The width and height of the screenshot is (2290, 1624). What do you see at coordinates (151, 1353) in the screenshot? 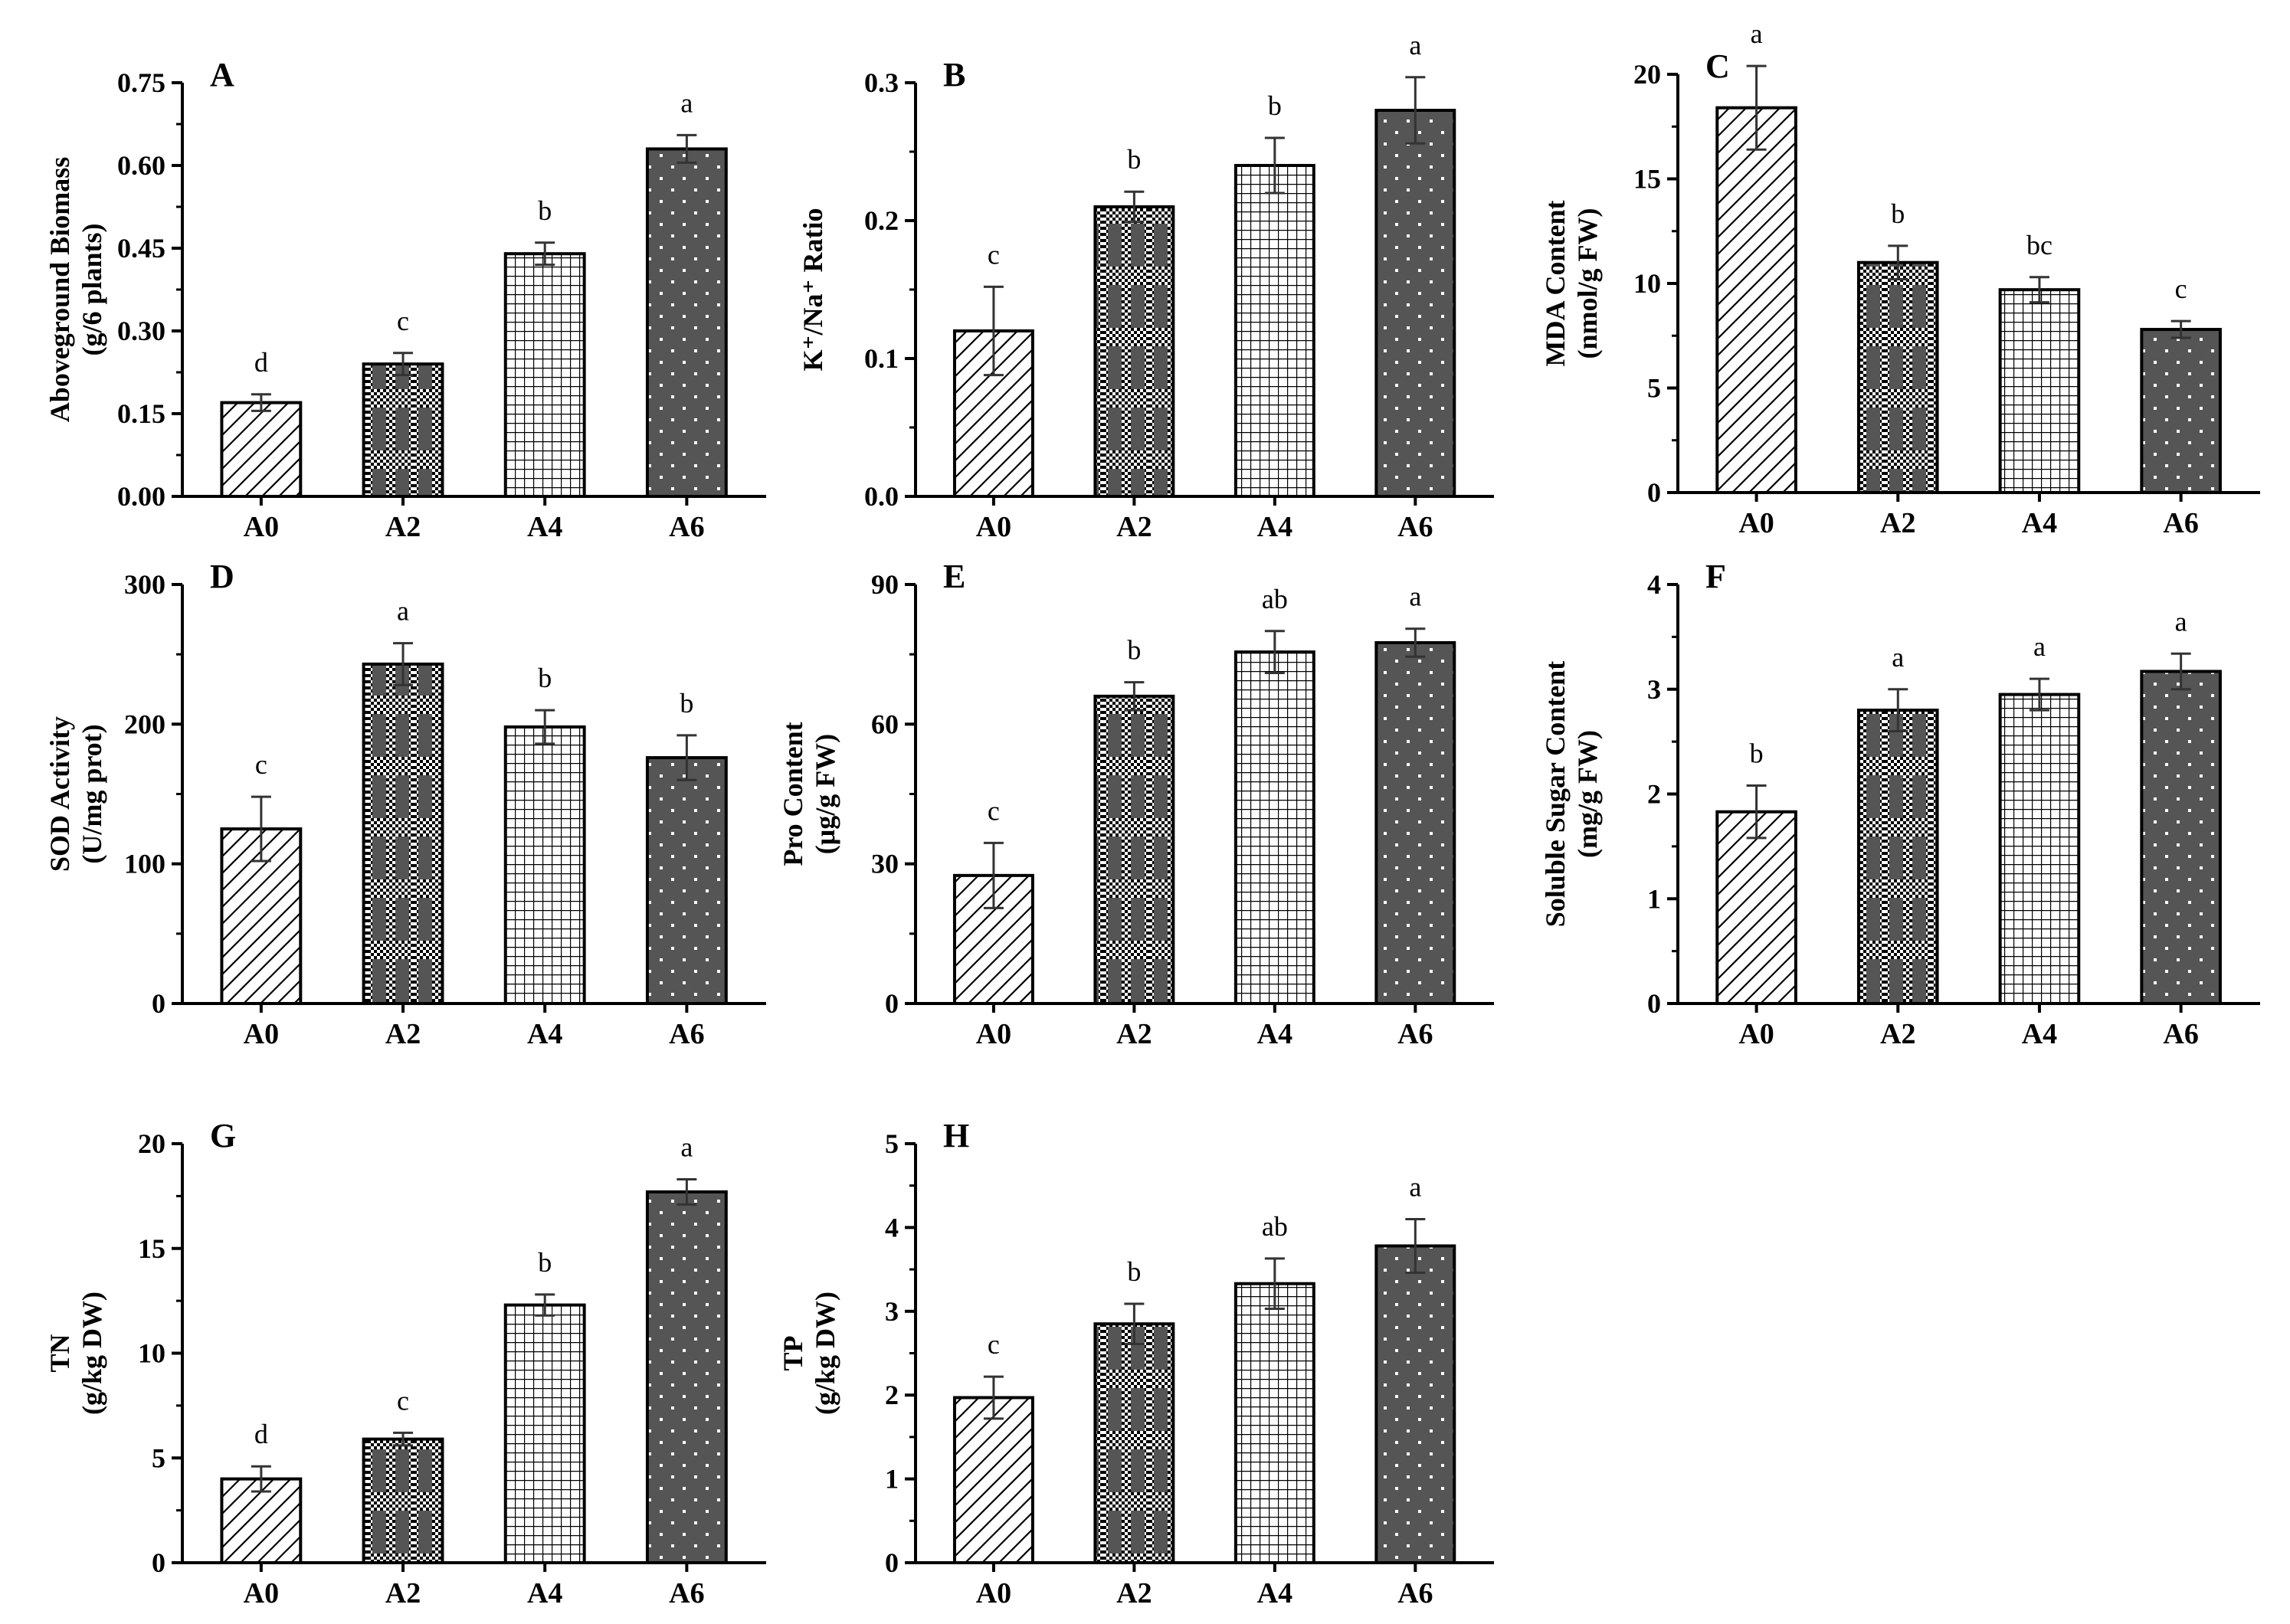
I see `y-tick-label: 10` at bounding box center [151, 1353].